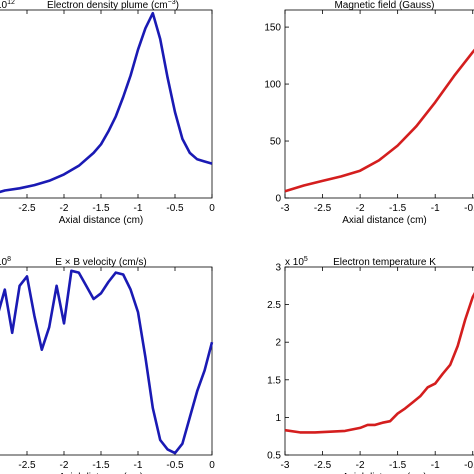 The width and height of the screenshot is (474, 474). Describe the element at coordinates (175, 465) in the screenshot. I see `chart-3-xtick-label: -0.5` at that location.